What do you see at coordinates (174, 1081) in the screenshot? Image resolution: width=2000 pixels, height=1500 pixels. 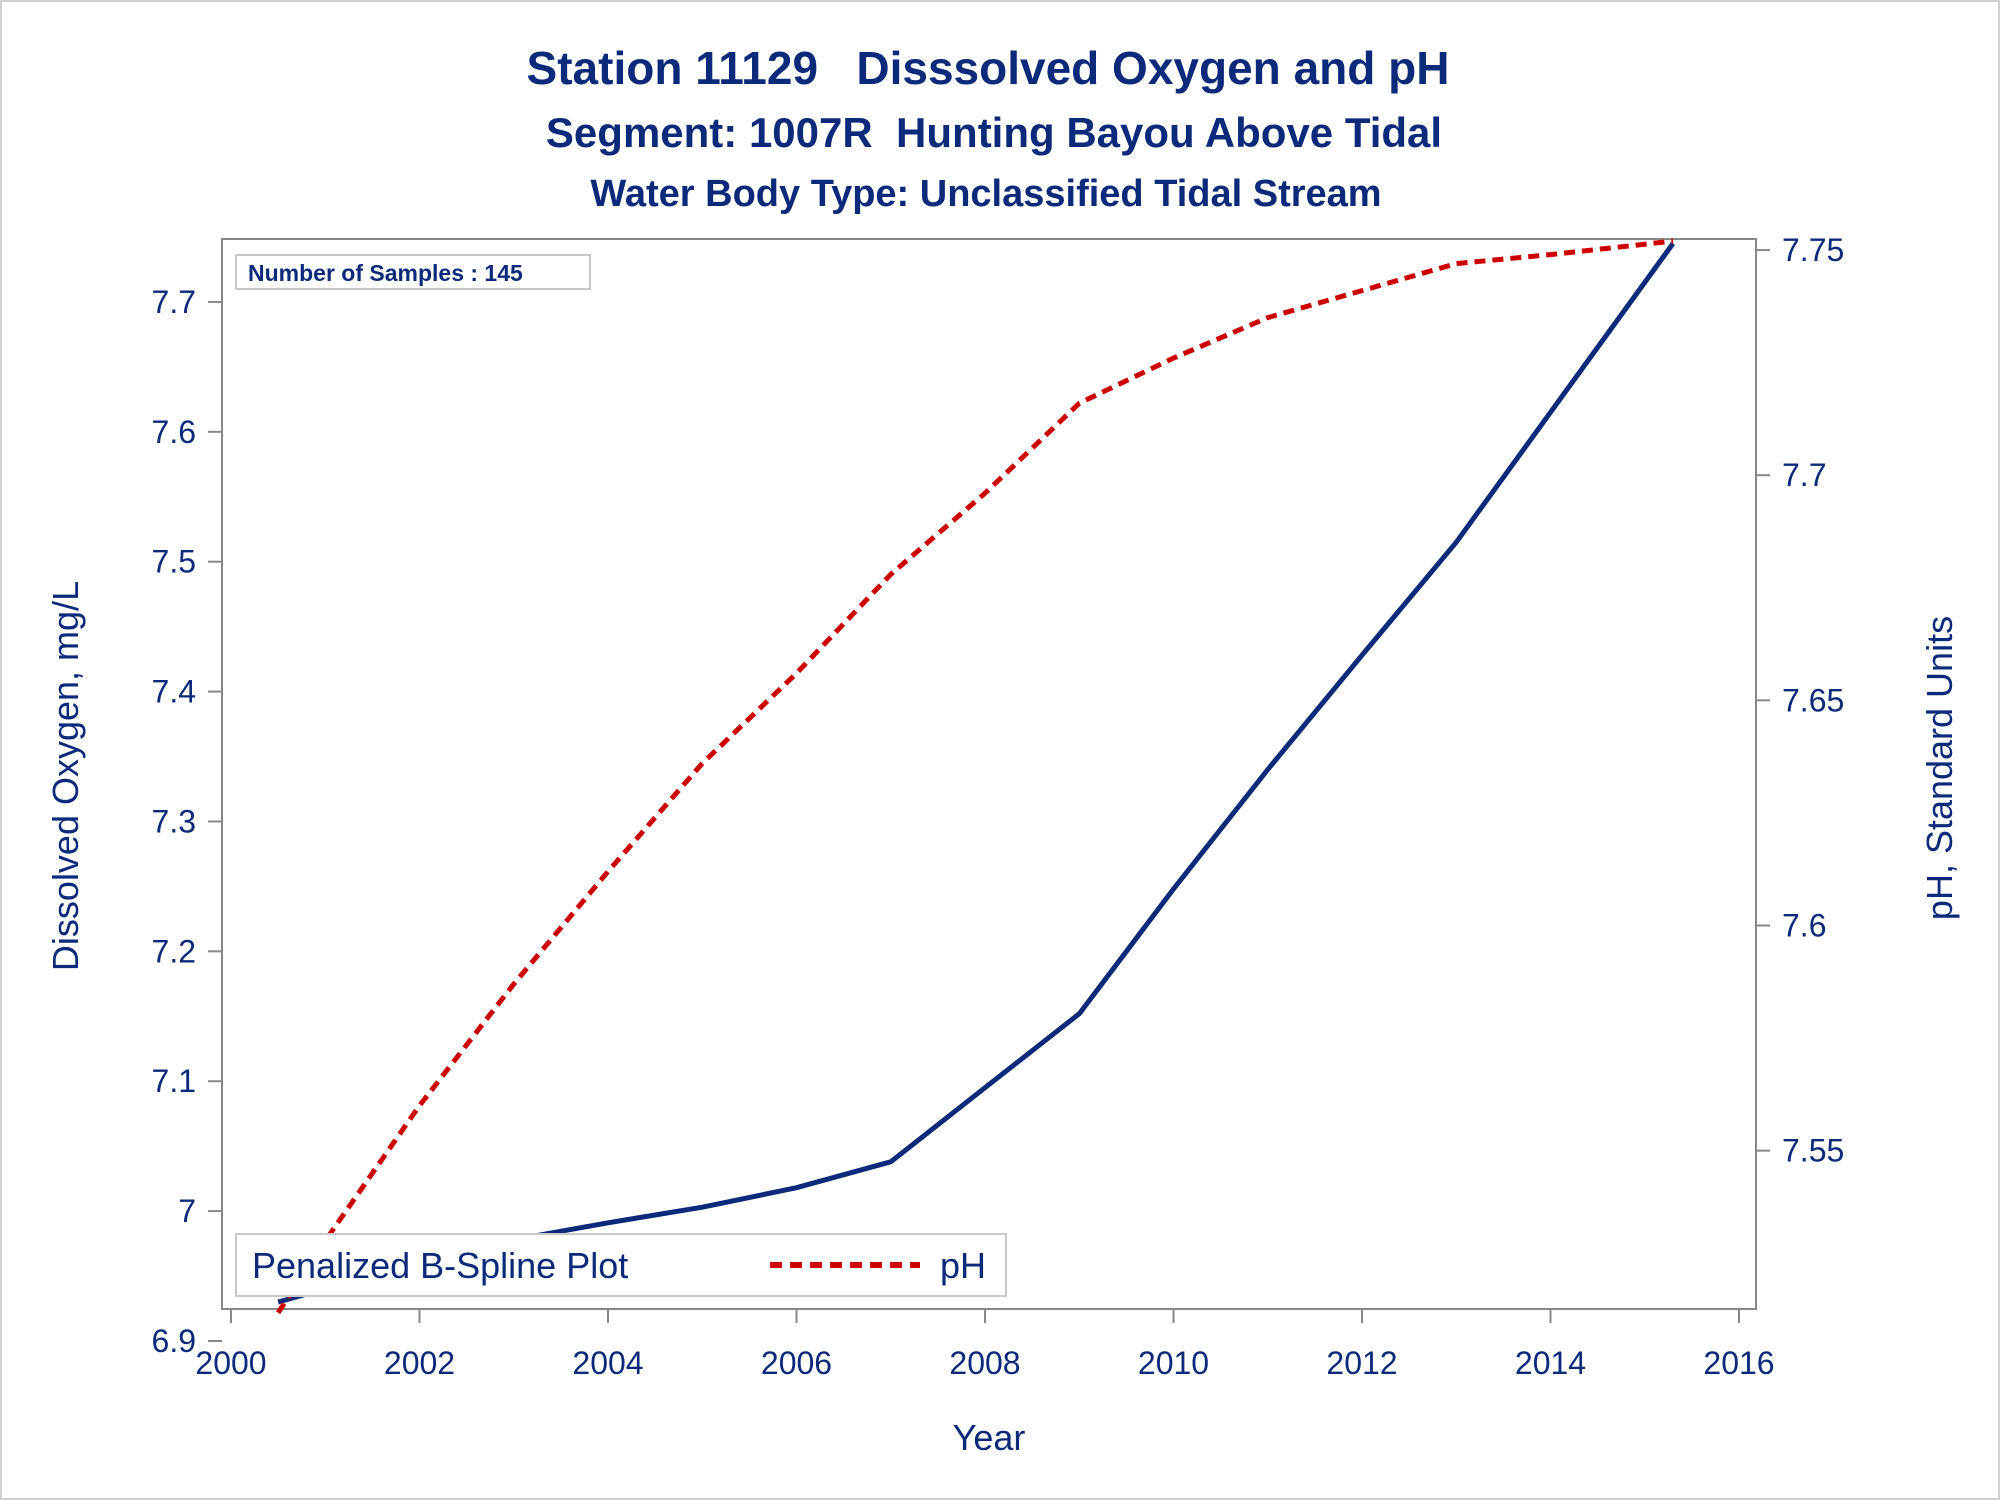 I see `y-tick-label: 7.1` at bounding box center [174, 1081].